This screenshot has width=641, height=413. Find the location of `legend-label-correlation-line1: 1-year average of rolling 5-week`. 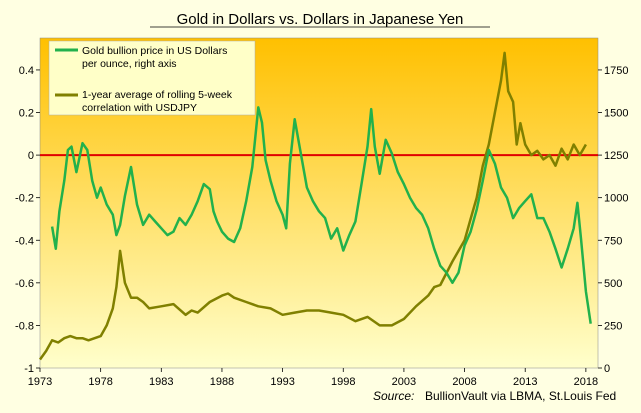

legend-label-correlation-line1: 1-year average of rolling 5-week is located at coordinates (157, 95).